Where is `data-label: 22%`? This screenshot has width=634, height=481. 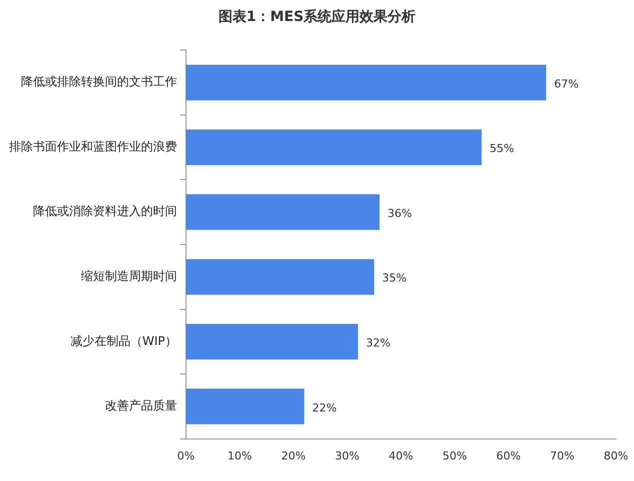 data-label: 22% is located at coordinates (324, 407).